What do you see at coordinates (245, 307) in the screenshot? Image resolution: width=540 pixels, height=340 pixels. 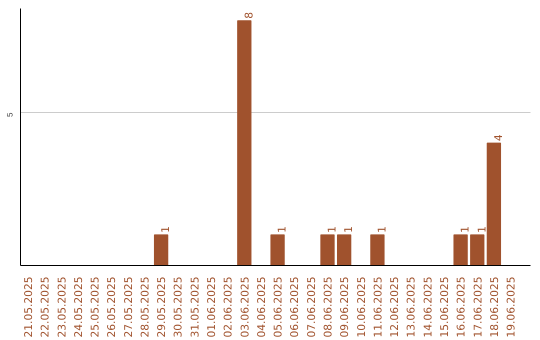 I see `x-tick-label: 03.06.2025` at bounding box center [245, 307].